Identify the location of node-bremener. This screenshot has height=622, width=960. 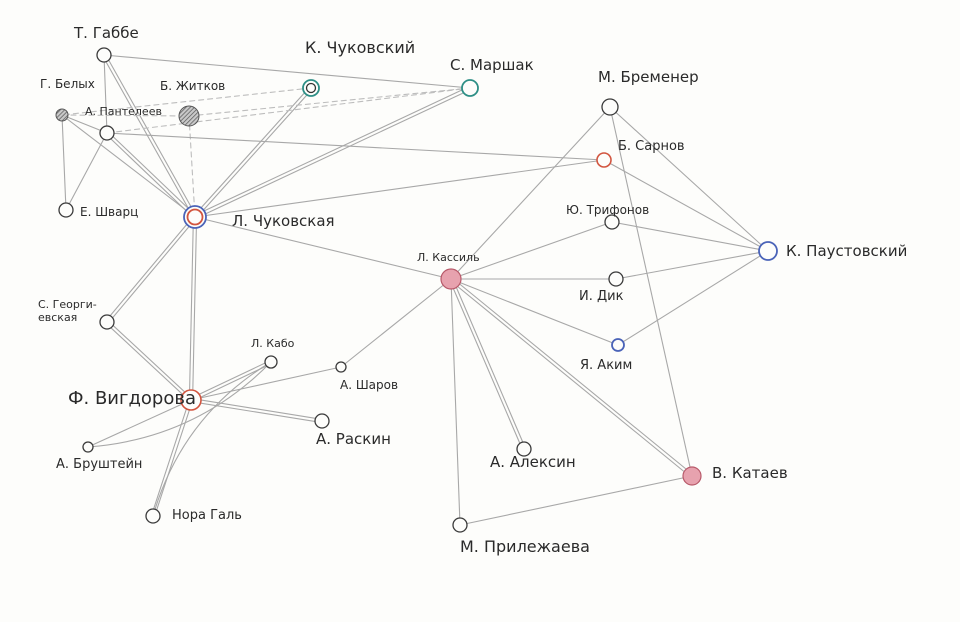
(610, 107).